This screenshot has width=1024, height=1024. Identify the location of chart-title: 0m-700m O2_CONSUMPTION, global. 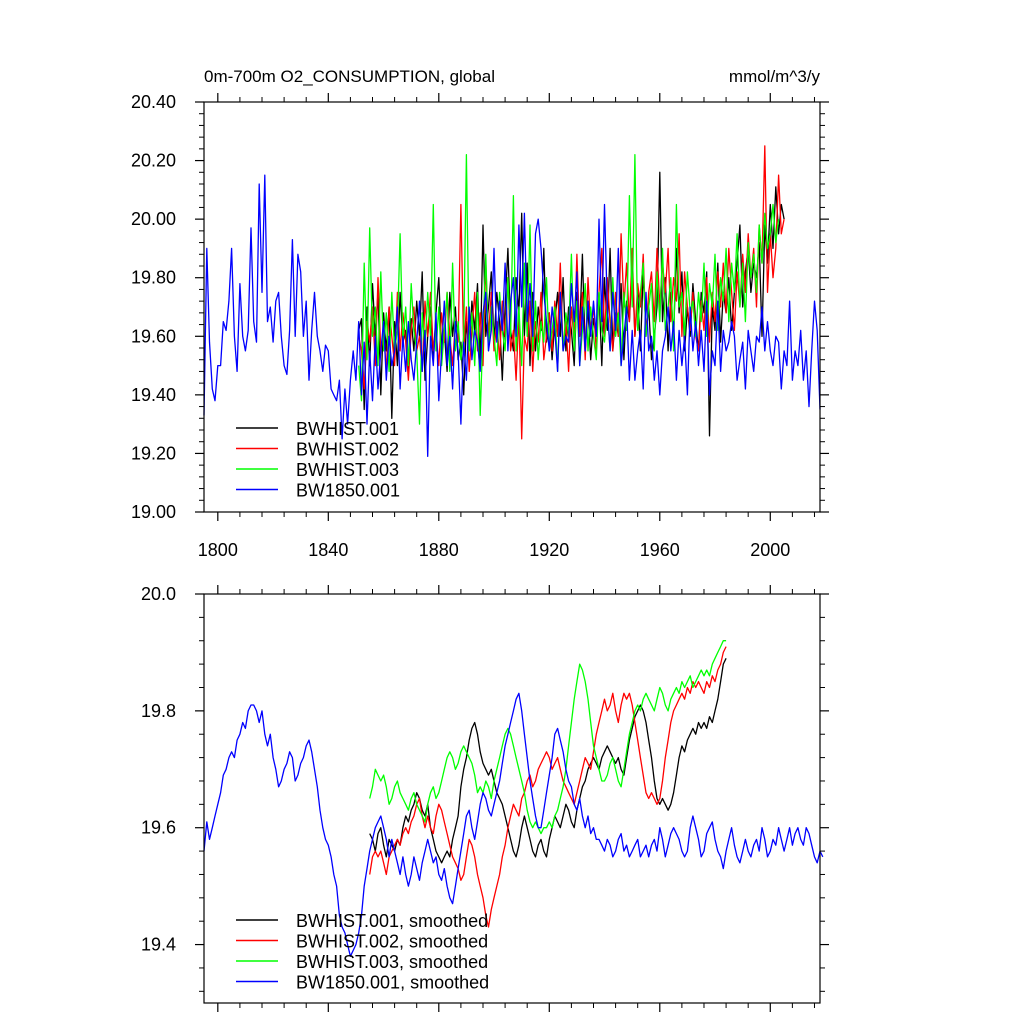
(349, 76).